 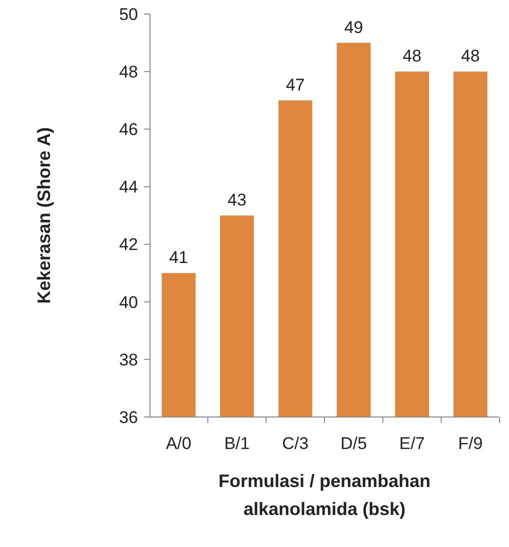 What do you see at coordinates (128, 417) in the screenshot?
I see `y-tick-label: 36` at bounding box center [128, 417].